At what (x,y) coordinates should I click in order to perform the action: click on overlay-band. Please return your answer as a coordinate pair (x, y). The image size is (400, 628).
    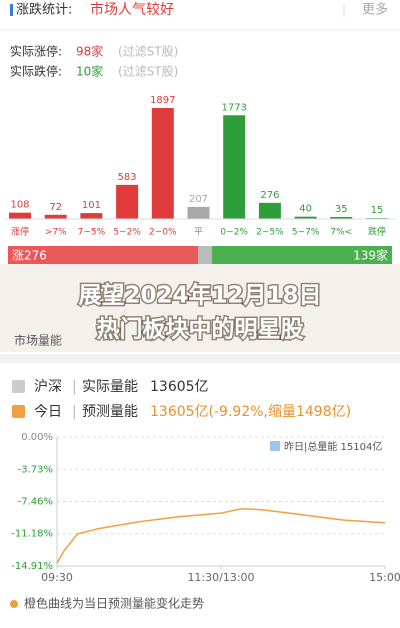
    Looking at the image, I should click on (200, 308).